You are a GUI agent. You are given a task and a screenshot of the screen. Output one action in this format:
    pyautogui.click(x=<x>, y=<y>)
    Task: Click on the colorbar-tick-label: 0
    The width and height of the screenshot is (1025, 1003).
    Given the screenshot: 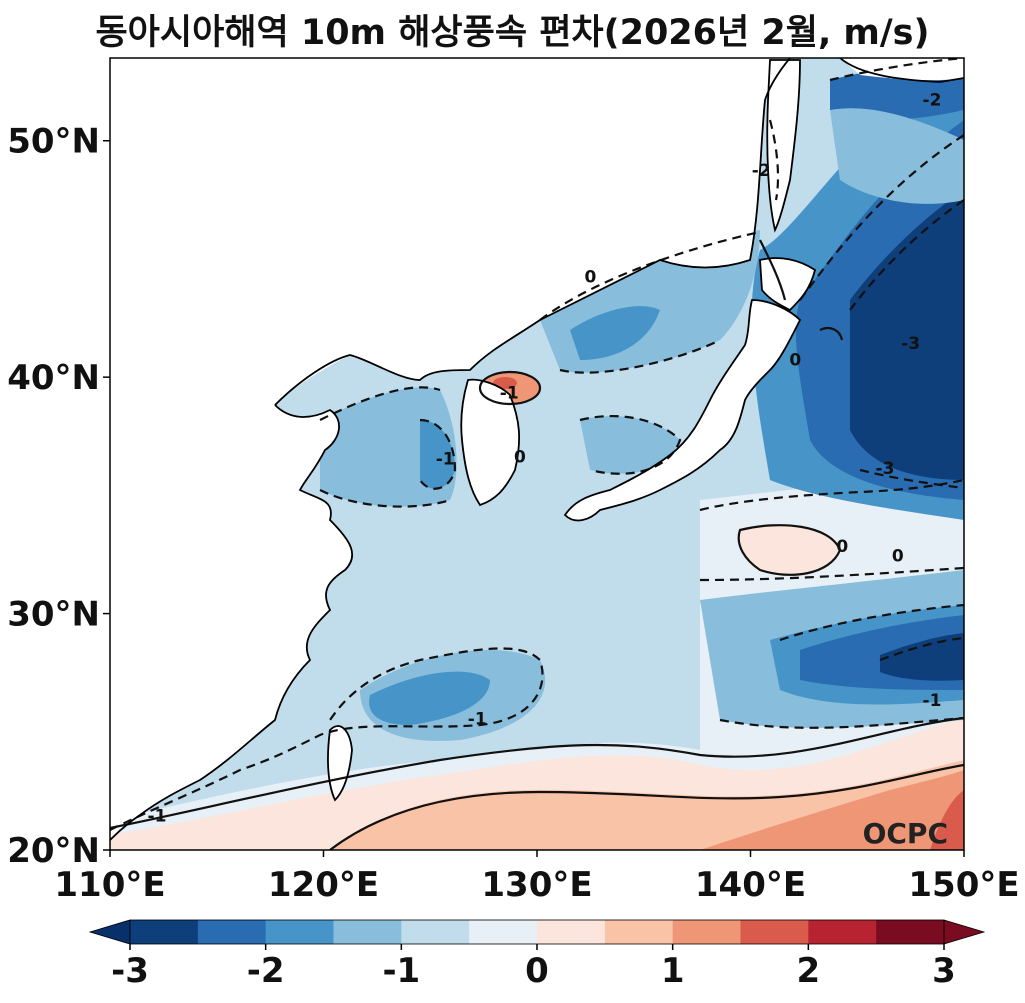 What is the action you would take?
    pyautogui.click(x=537, y=971)
    